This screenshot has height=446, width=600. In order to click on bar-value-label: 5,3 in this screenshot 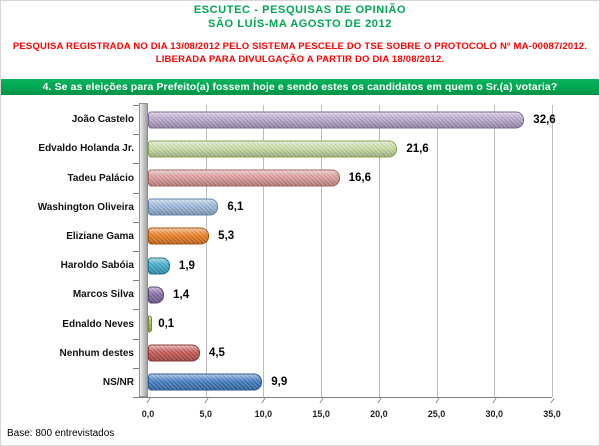, I will do `click(226, 236)`.